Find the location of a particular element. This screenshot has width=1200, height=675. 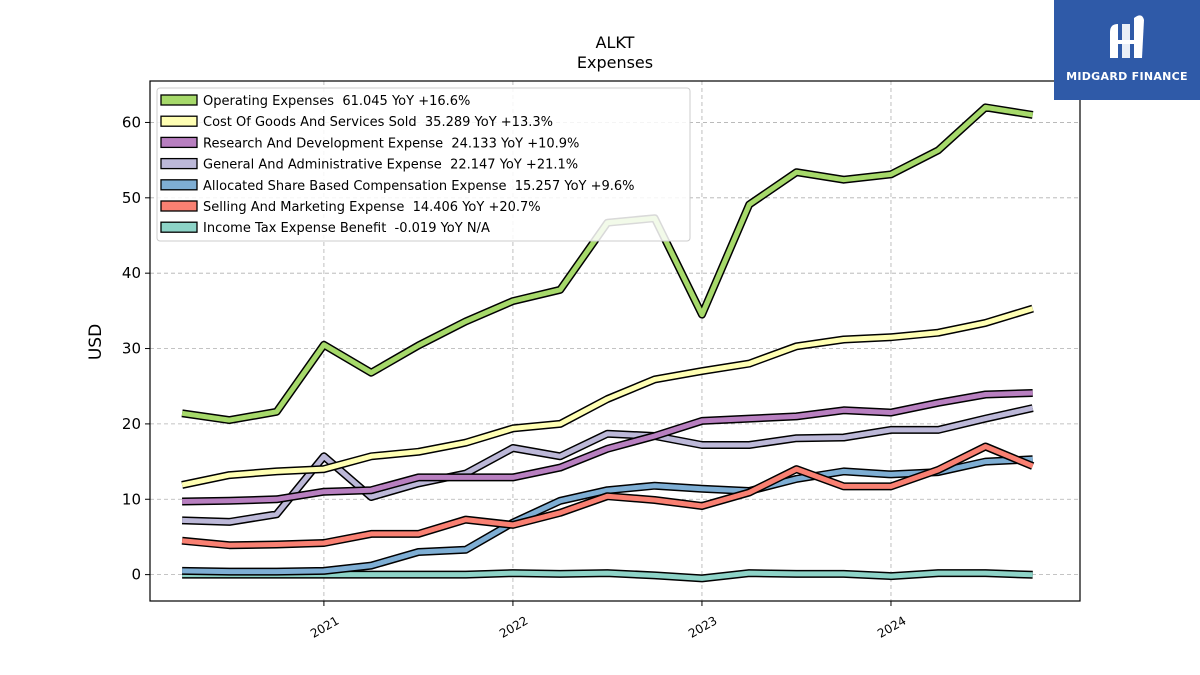

y-tick-label: 30 is located at coordinates (131, 349).